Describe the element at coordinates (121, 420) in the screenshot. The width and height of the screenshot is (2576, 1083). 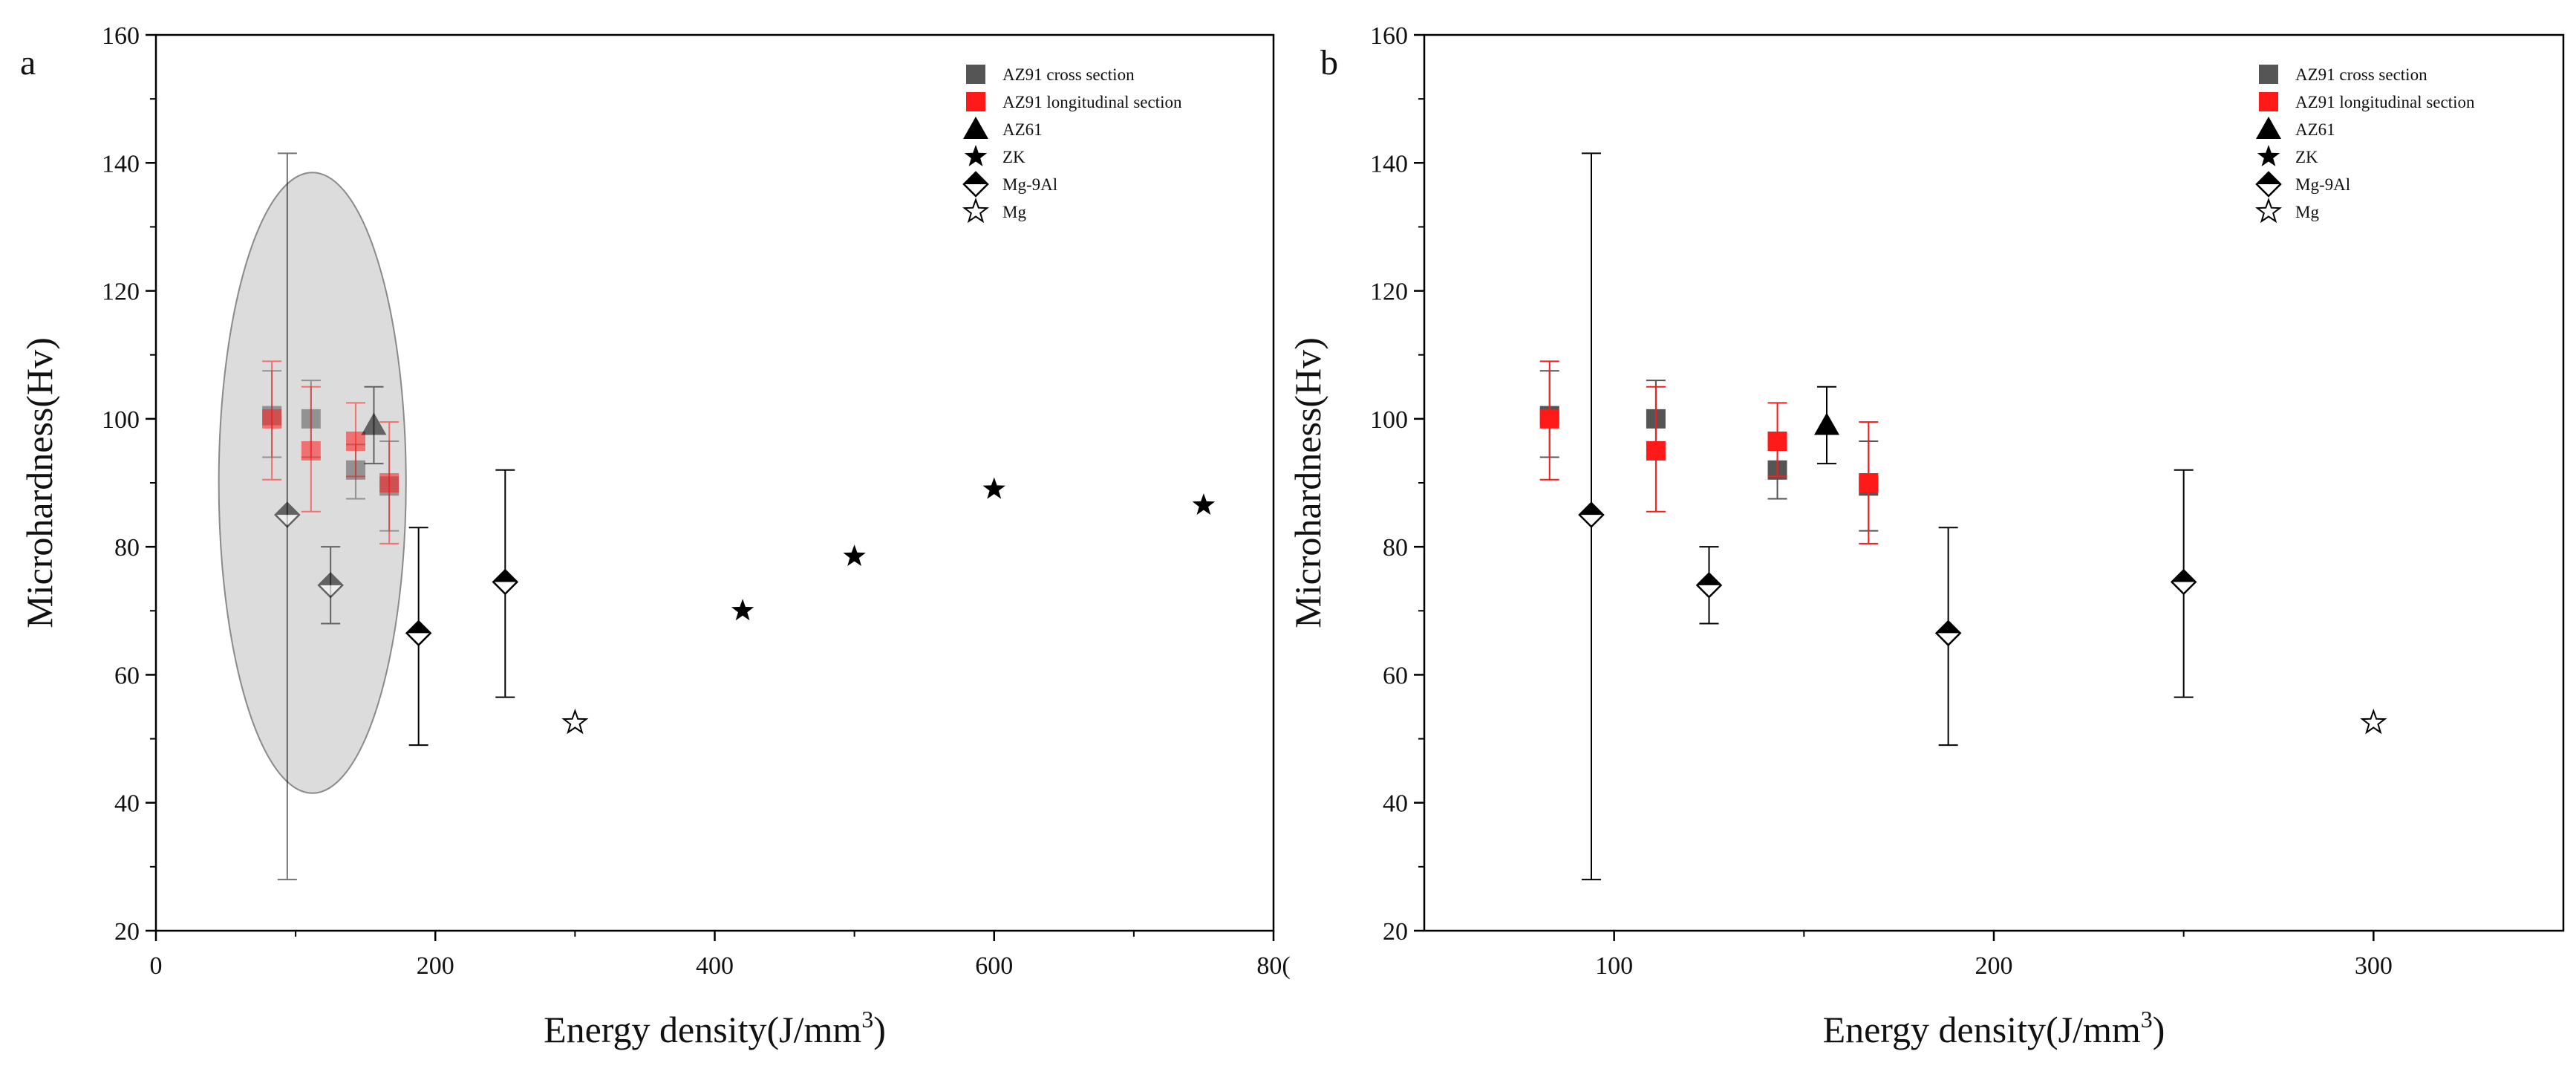
I see `panel-a-ytick-label: 100` at that location.